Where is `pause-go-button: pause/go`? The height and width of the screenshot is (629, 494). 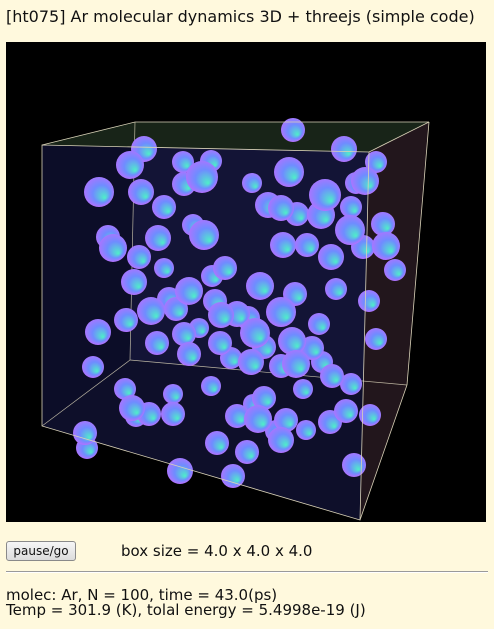
pause-go-button: pause/go is located at coordinates (41, 551).